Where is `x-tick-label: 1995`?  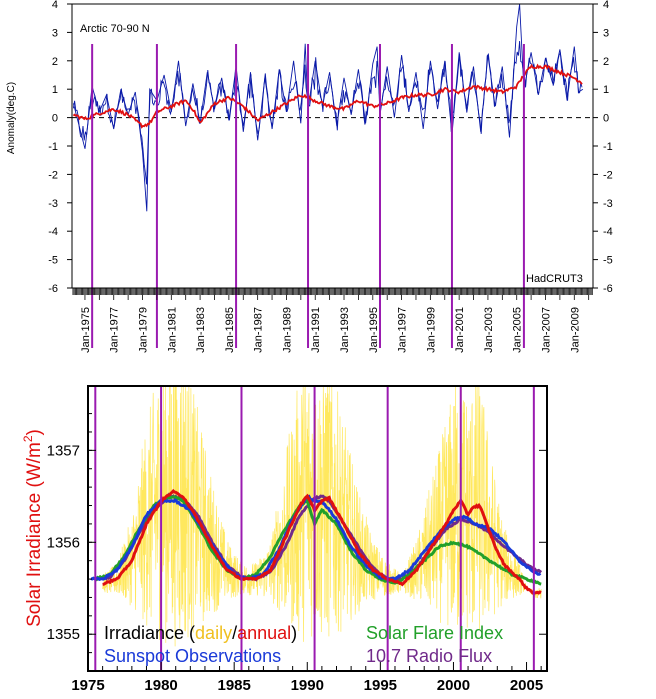 x-tick-label: 1995 is located at coordinates (380, 685).